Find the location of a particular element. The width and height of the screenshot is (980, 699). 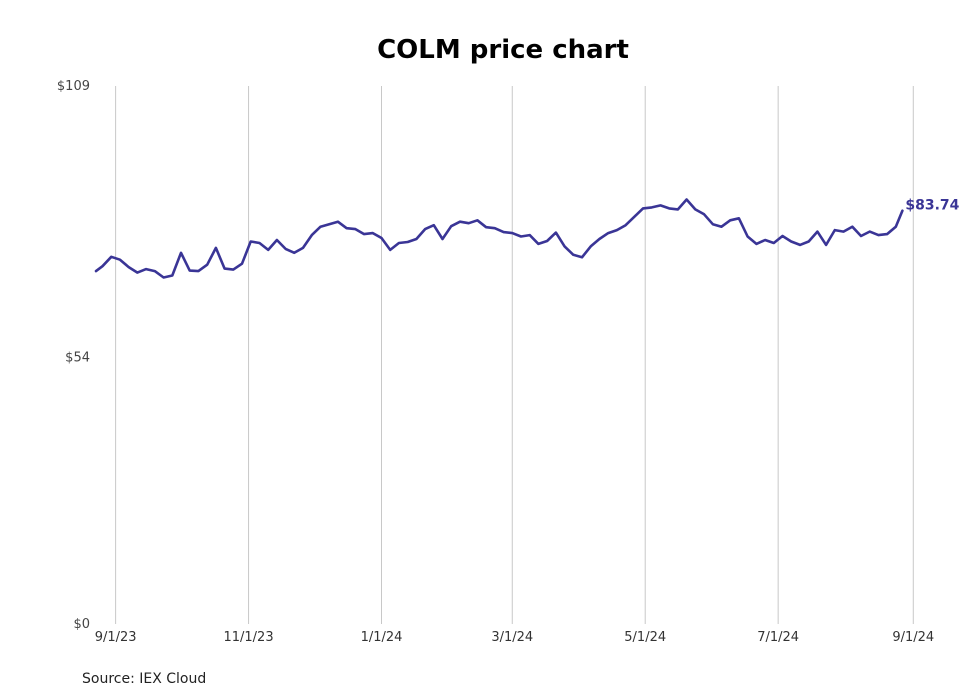

x-tick-label: 3/1/24 is located at coordinates (512, 637).